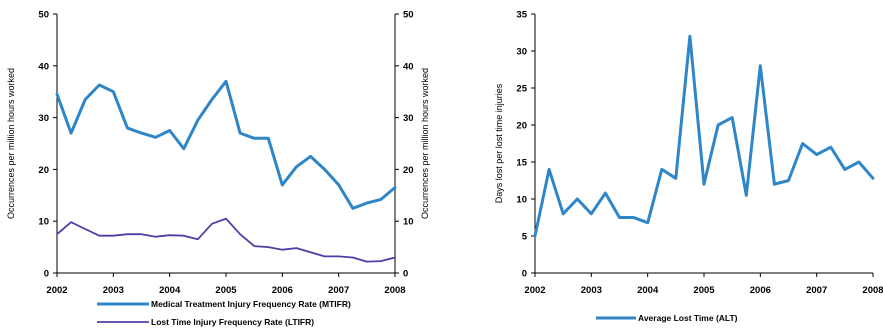 Image resolution: width=883 pixels, height=331 pixels. I want to click on y-right-tick-label: 20, so click(408, 170).